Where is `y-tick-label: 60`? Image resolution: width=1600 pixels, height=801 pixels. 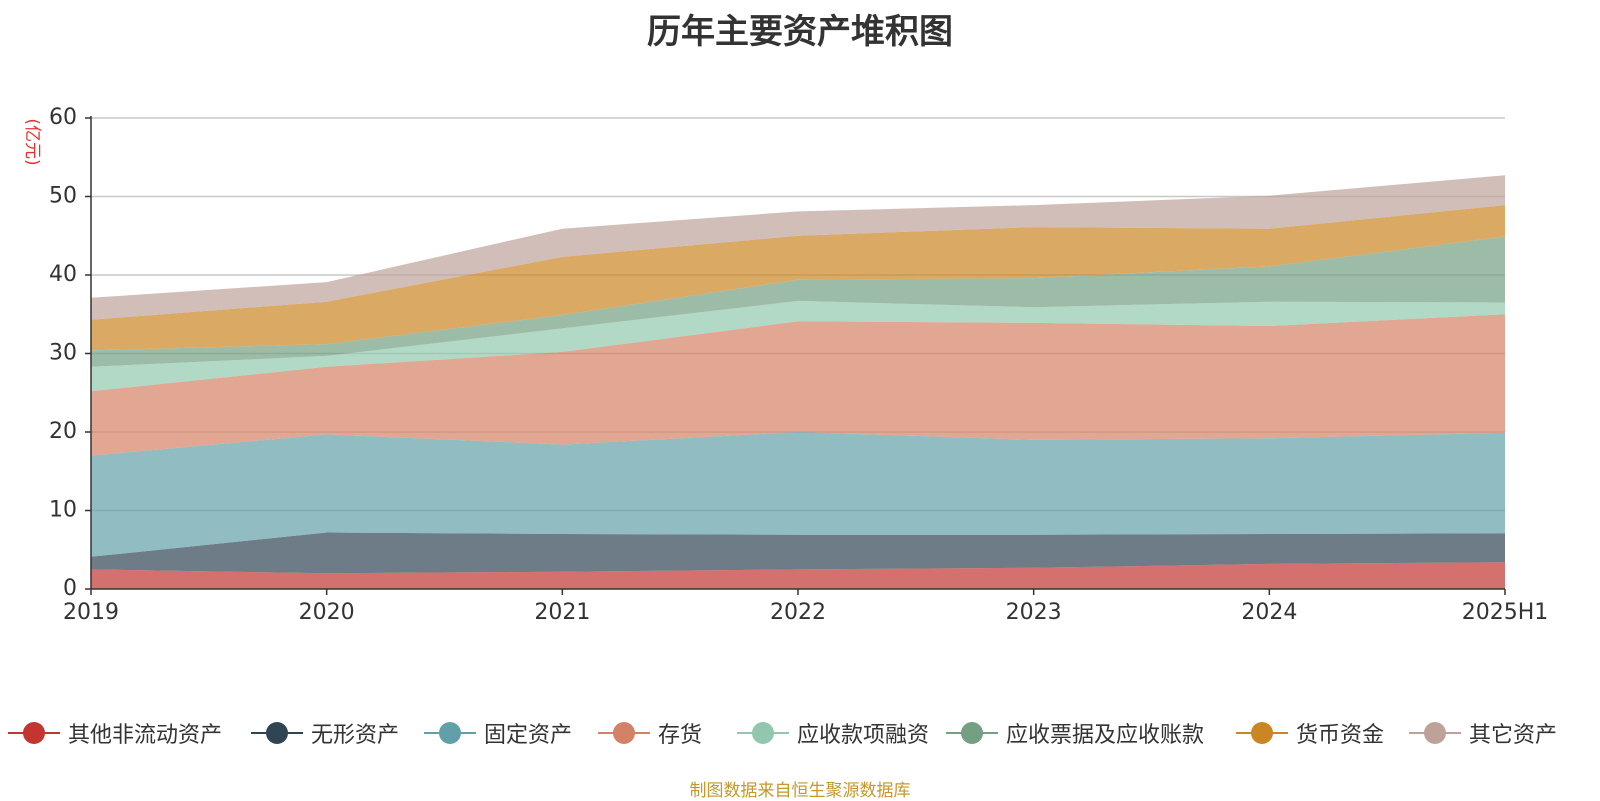
y-tick-label: 60 is located at coordinates (63, 117).